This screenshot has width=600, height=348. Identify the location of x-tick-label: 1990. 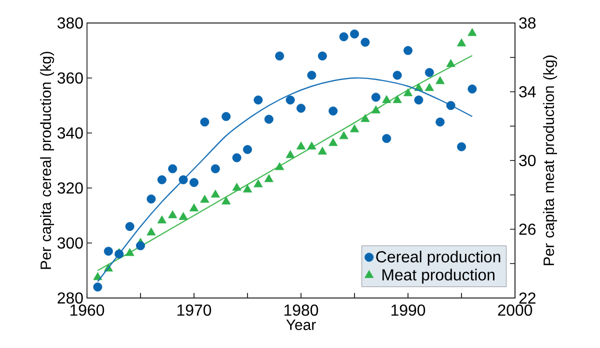
(408, 310).